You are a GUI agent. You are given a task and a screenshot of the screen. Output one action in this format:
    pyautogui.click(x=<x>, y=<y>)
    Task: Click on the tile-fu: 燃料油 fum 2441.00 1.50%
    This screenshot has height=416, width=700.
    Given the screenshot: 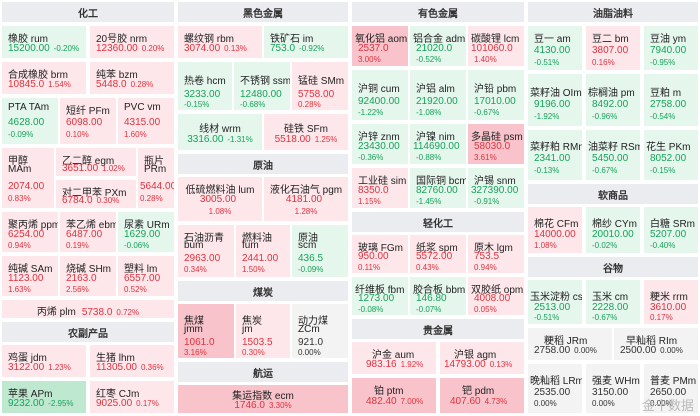 What is the action you would take?
    pyautogui.click(x=263, y=251)
    